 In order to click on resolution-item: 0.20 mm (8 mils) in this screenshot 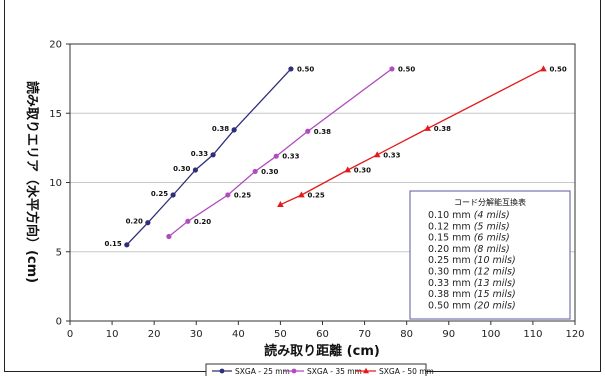, I will do `click(469, 249)`.